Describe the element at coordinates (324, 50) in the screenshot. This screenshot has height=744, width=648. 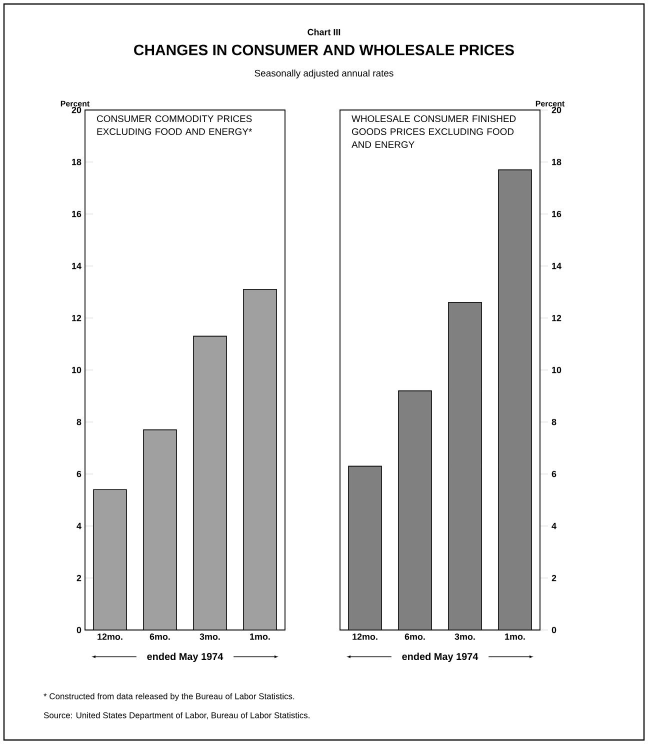
I see `text: CHANGES IN CONSUMER AND WHOLESALE PRICES` at that location.